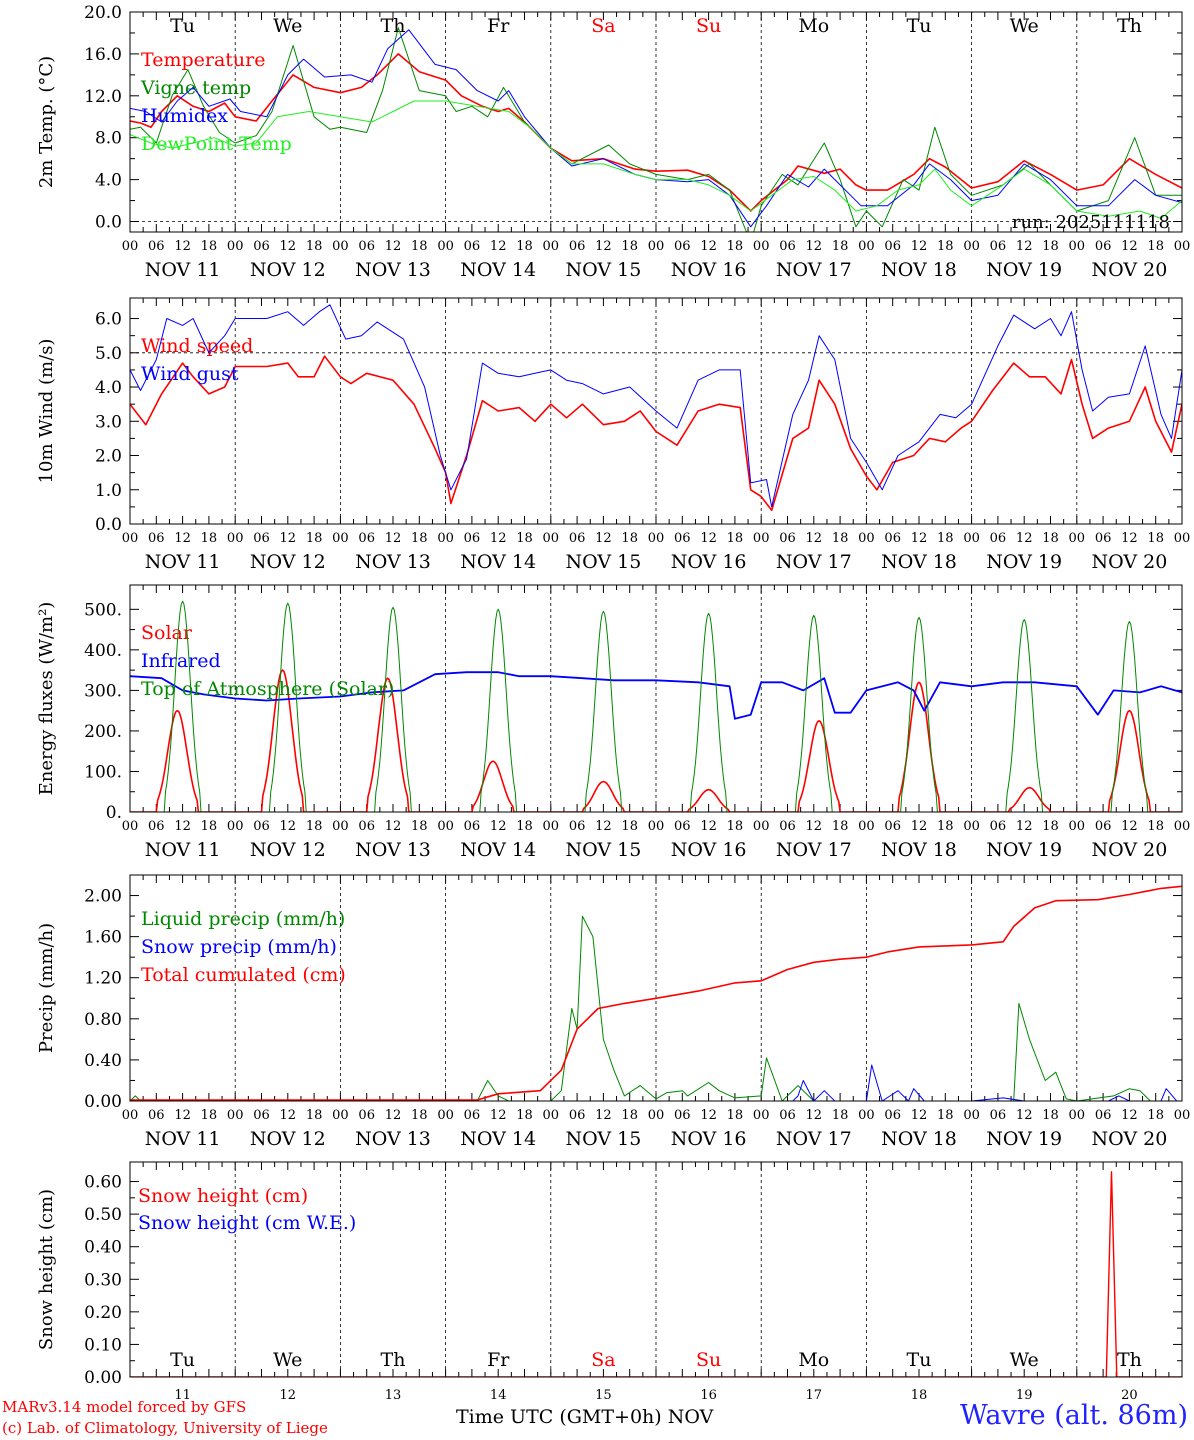 The image size is (1194, 1440). What do you see at coordinates (124, 1407) in the screenshot?
I see `model-credit: MARv3.14 model forced by GFS` at bounding box center [124, 1407].